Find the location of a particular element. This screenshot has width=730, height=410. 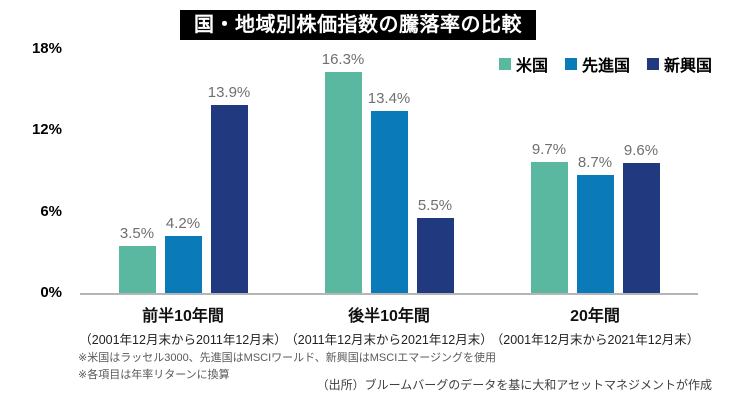

legend-item: 新興国 is located at coordinates (679, 64).